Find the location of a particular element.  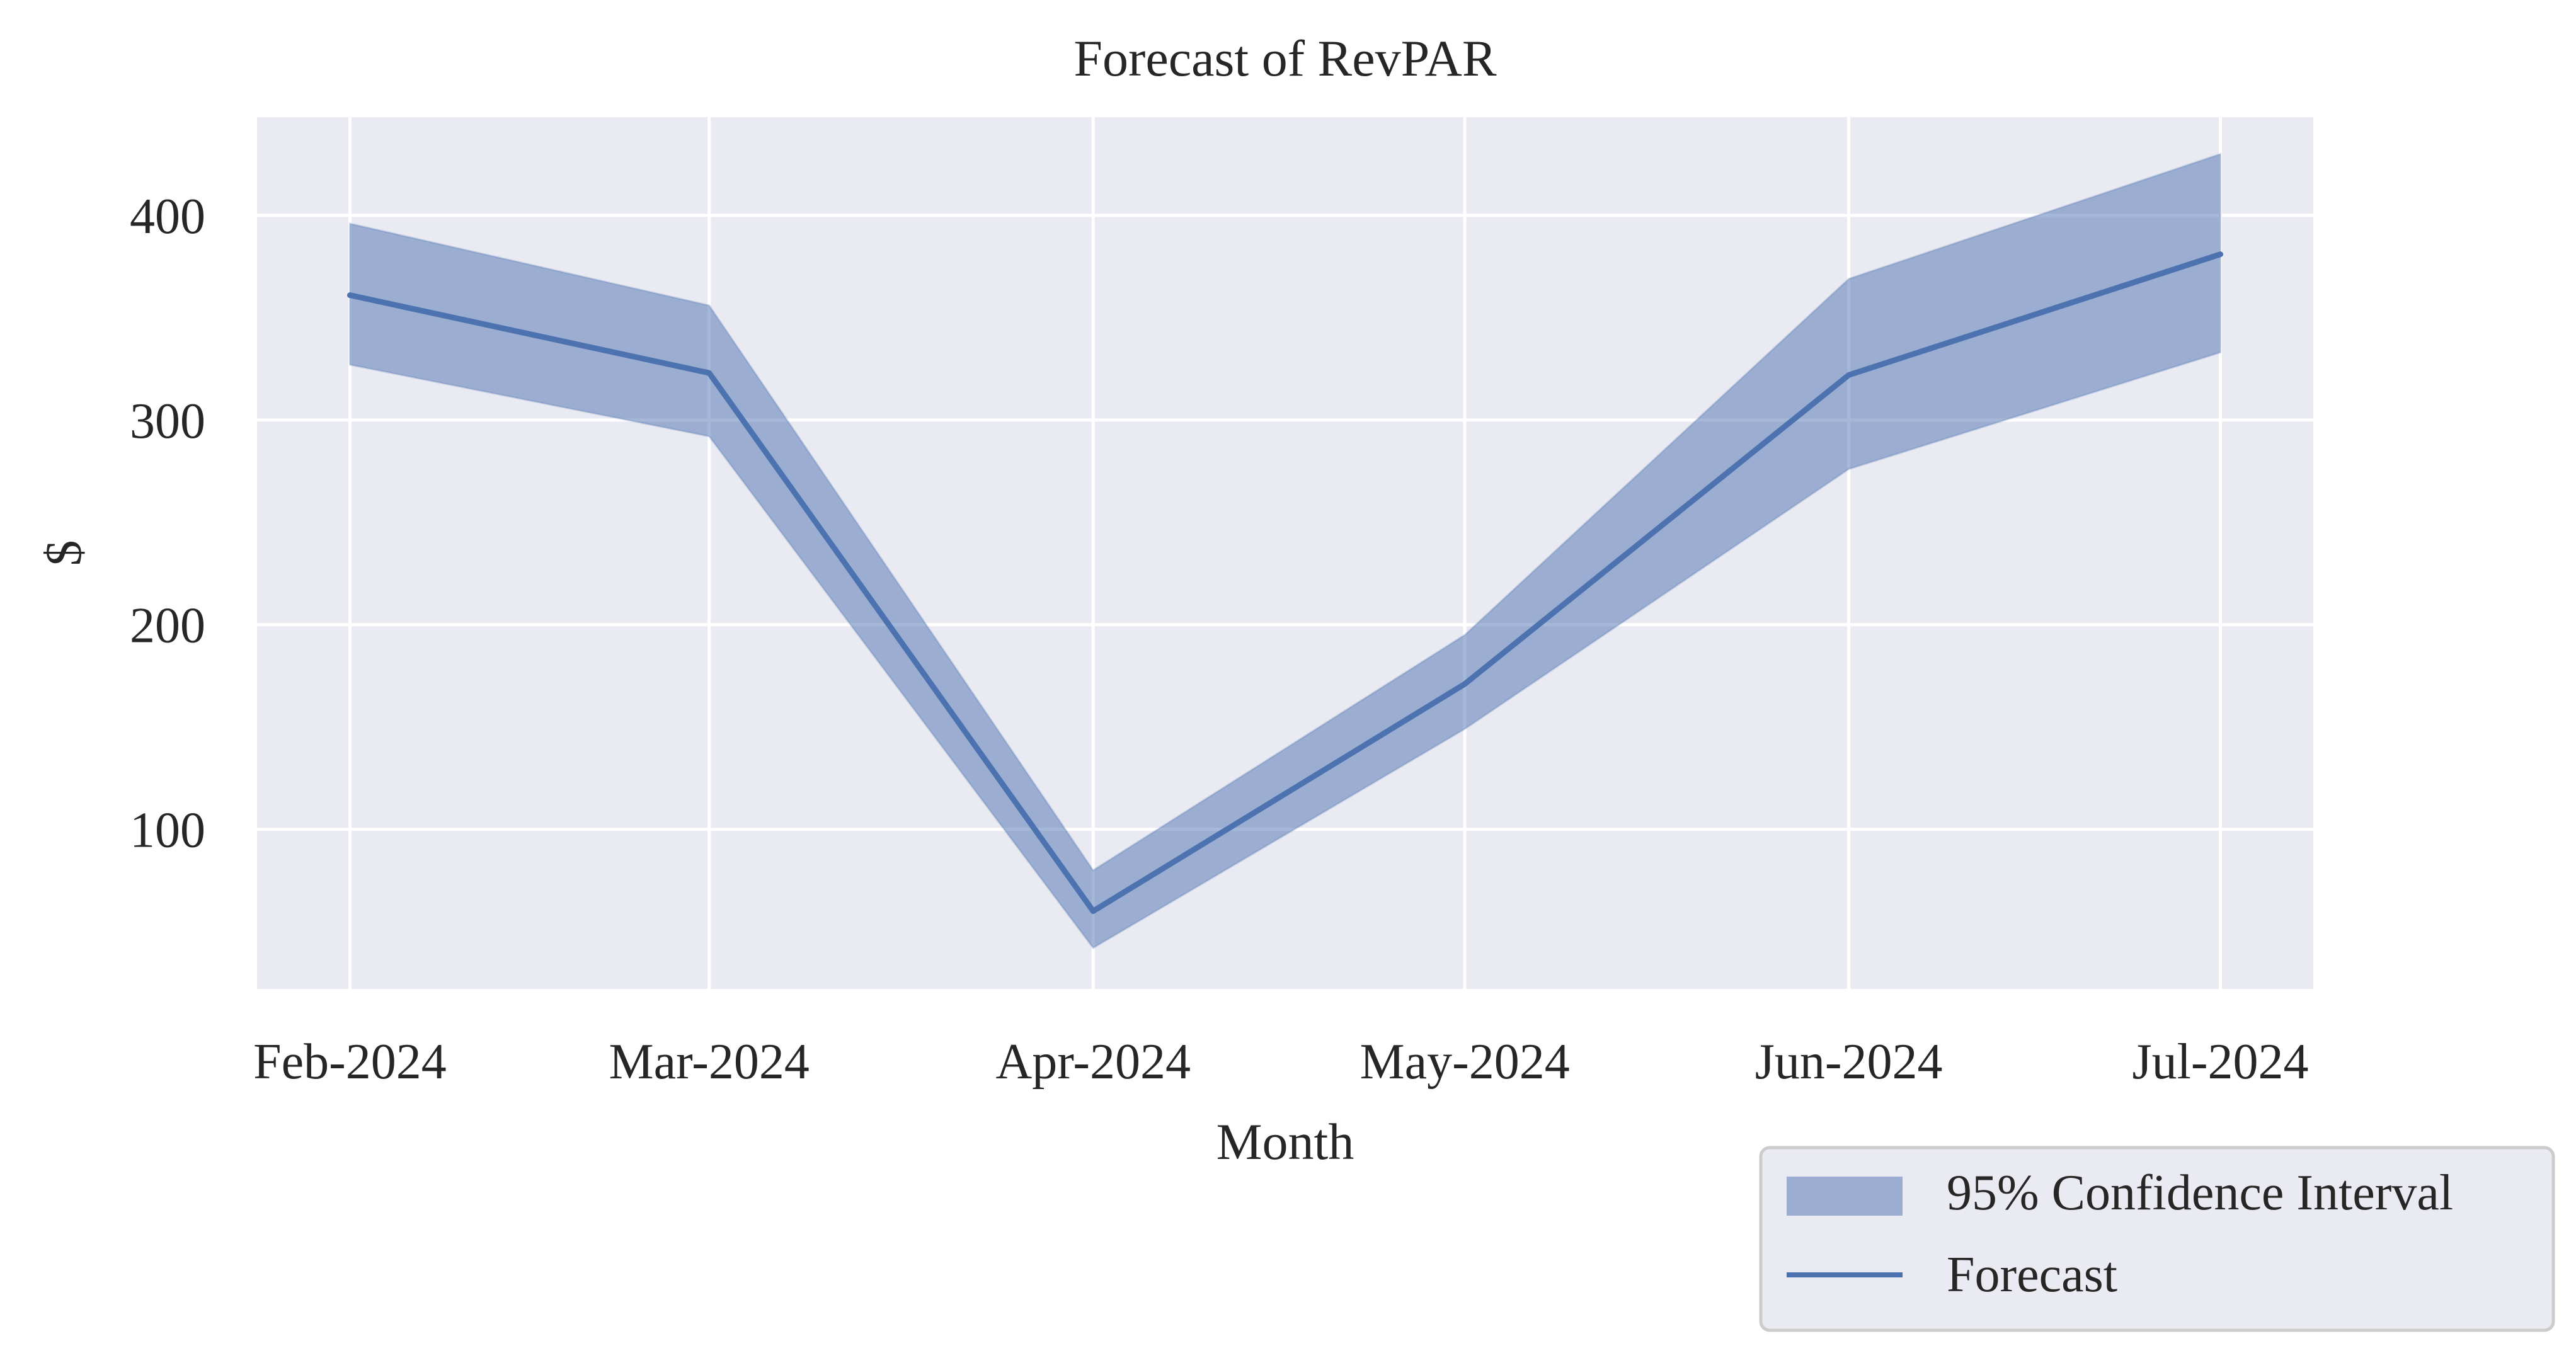

legend-label-forecast: Forecast is located at coordinates (2032, 1275).